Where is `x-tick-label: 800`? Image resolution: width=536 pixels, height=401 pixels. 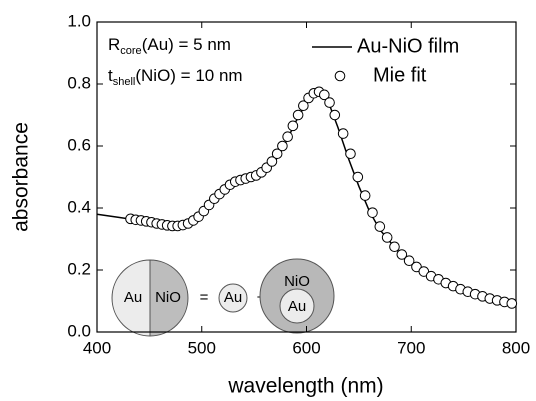
x-tick-label: 800 is located at coordinates (516, 347).